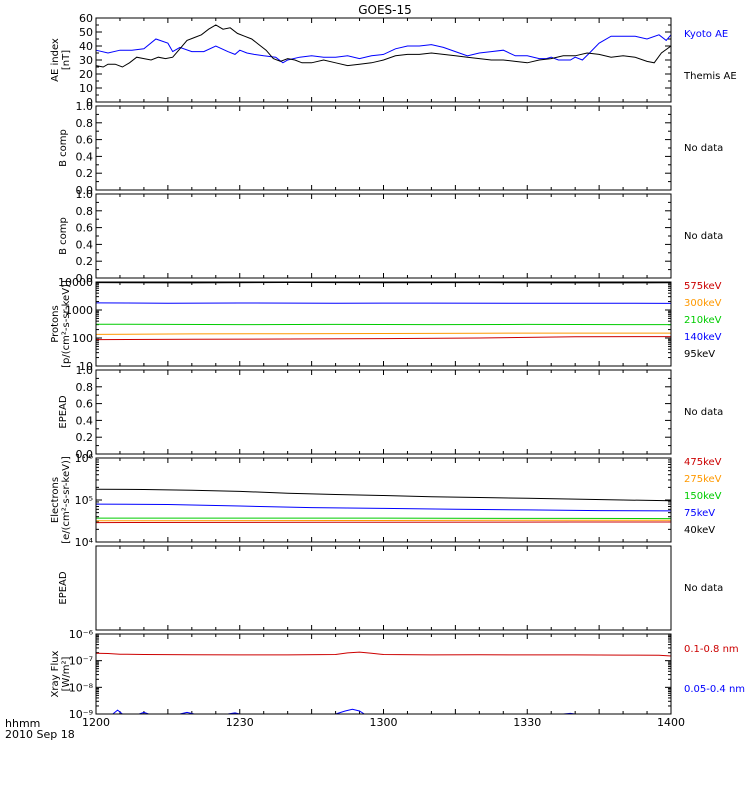 The image size is (750, 805). What do you see at coordinates (66, 673) in the screenshot?
I see `y-axis-label: [W/m²]` at bounding box center [66, 673].